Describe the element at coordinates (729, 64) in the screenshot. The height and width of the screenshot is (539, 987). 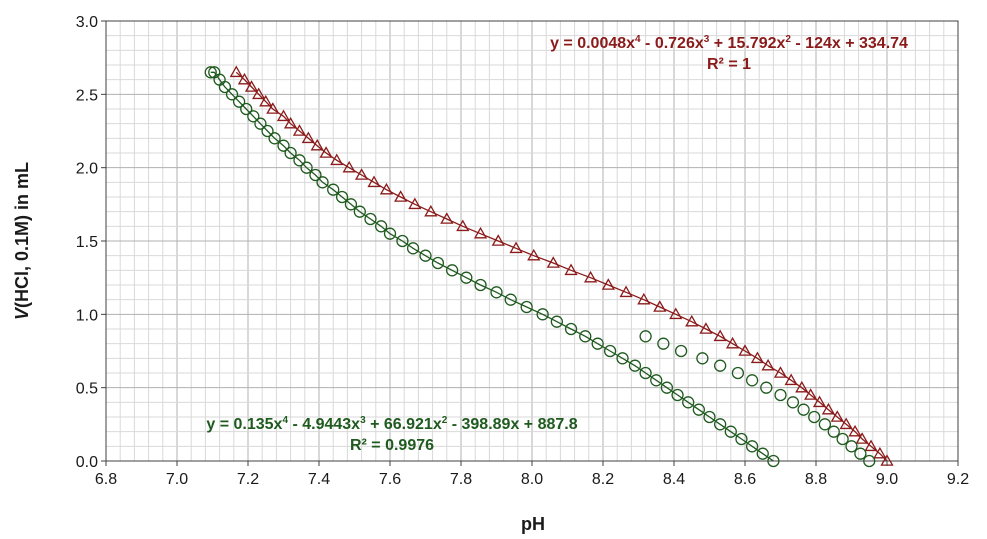
I see `red-series-r2: R² = 1` at that location.